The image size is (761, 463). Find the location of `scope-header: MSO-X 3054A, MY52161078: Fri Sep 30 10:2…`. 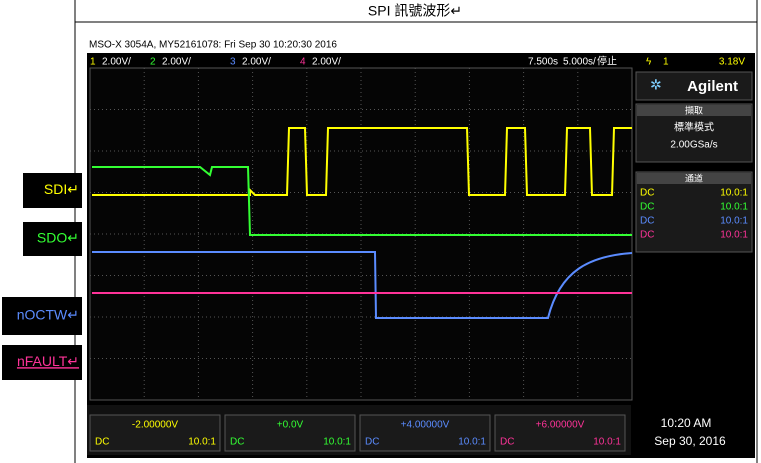

scope-header: MSO-X 3054A, MY52161078: Fri Sep 30 10:2… is located at coordinates (213, 45).